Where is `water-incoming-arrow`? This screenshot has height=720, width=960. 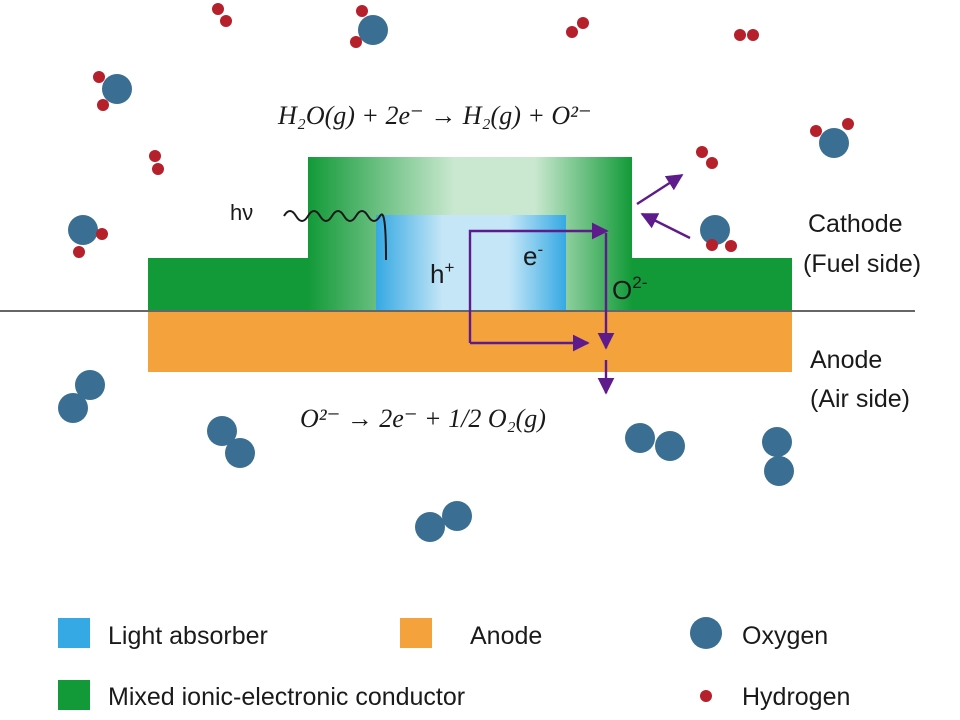 water-incoming-arrow is located at coordinates (665, 226).